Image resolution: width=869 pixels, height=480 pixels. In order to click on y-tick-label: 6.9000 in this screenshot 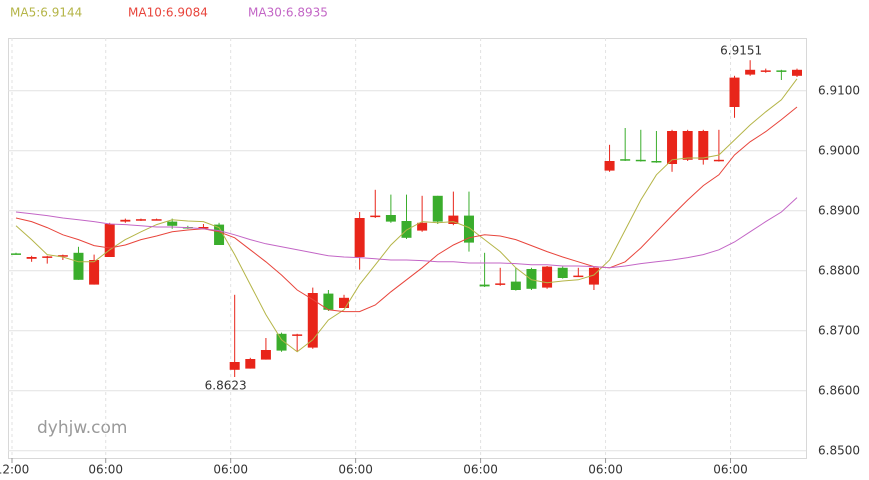, I will do `click(839, 150)`.